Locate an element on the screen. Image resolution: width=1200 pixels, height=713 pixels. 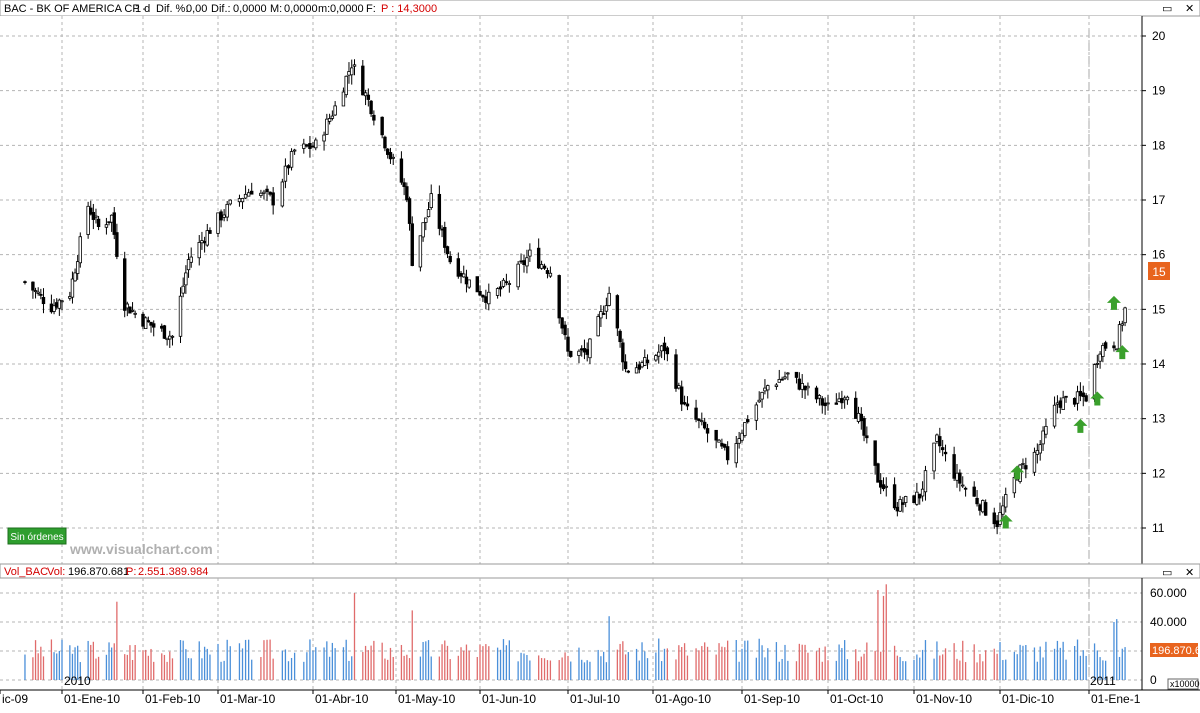
x-tick-label: 01-Oct-10 is located at coordinates (857, 699).